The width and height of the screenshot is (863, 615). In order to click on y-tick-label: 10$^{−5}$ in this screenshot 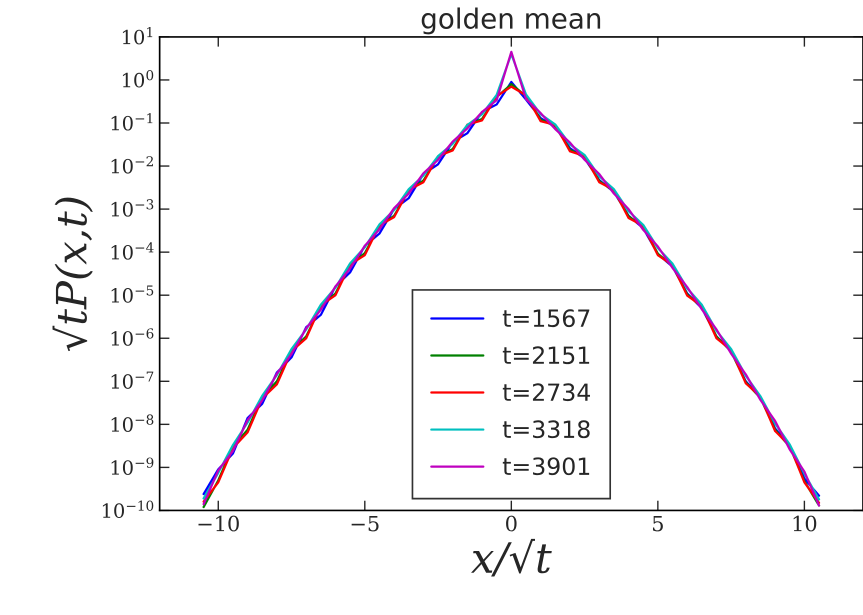, I will do `click(133, 294)`.